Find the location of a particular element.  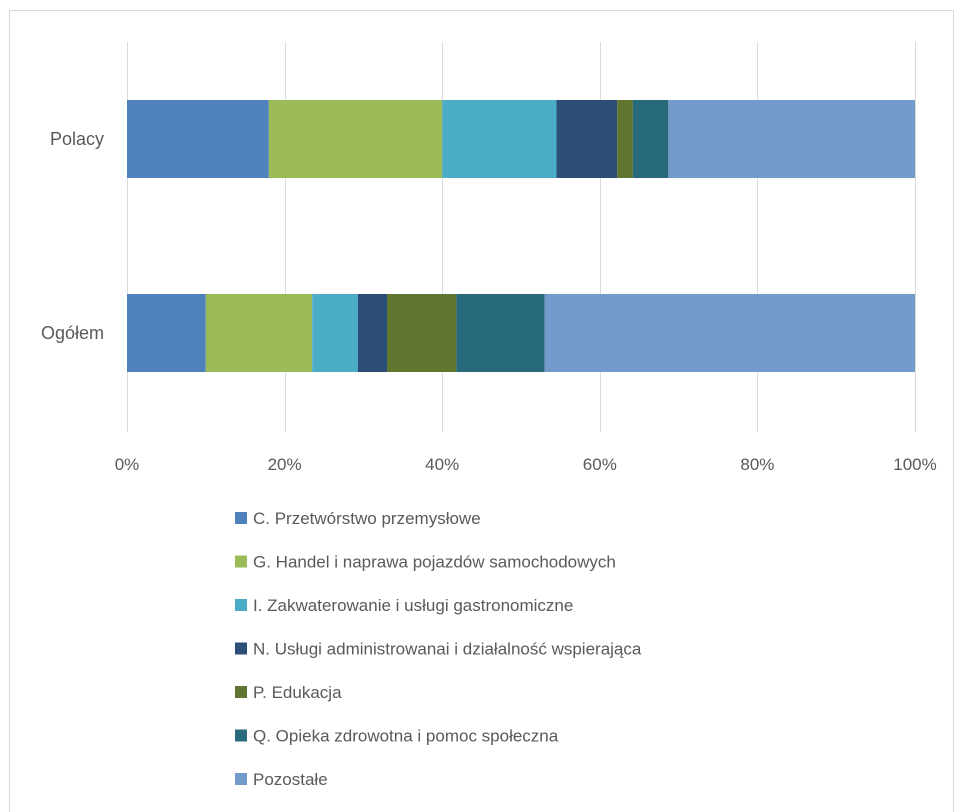

legend-label: Pozostałe is located at coordinates (290, 779).